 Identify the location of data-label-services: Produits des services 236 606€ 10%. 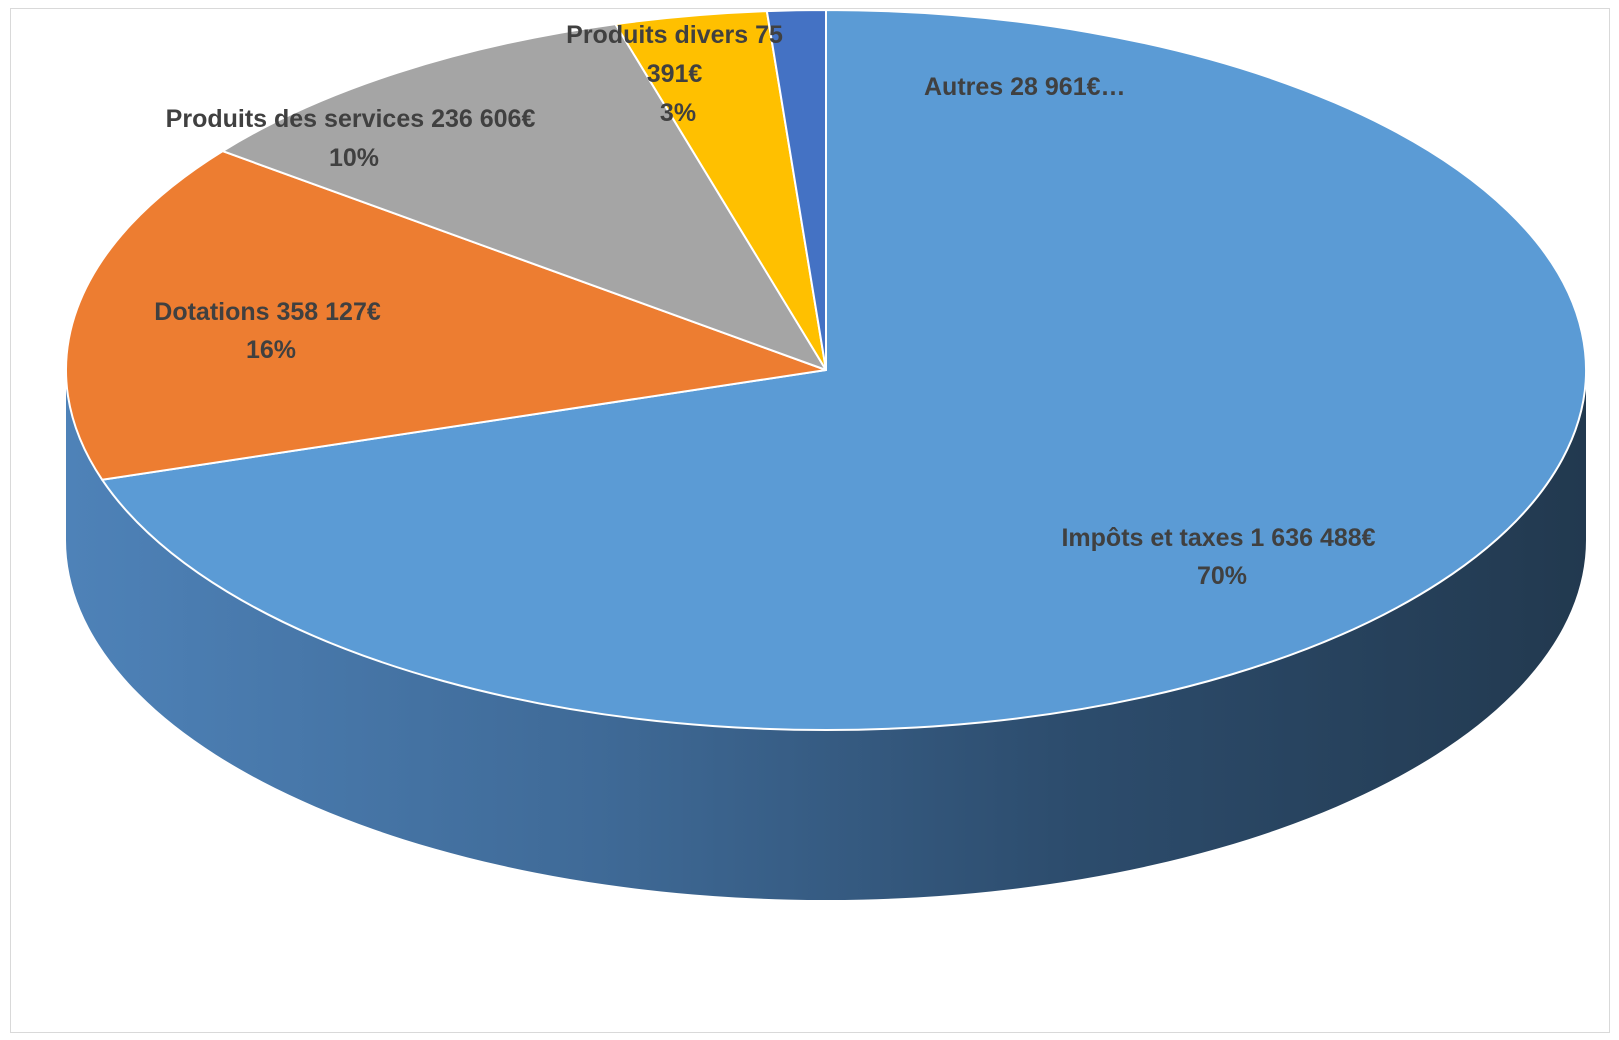
(354, 138).